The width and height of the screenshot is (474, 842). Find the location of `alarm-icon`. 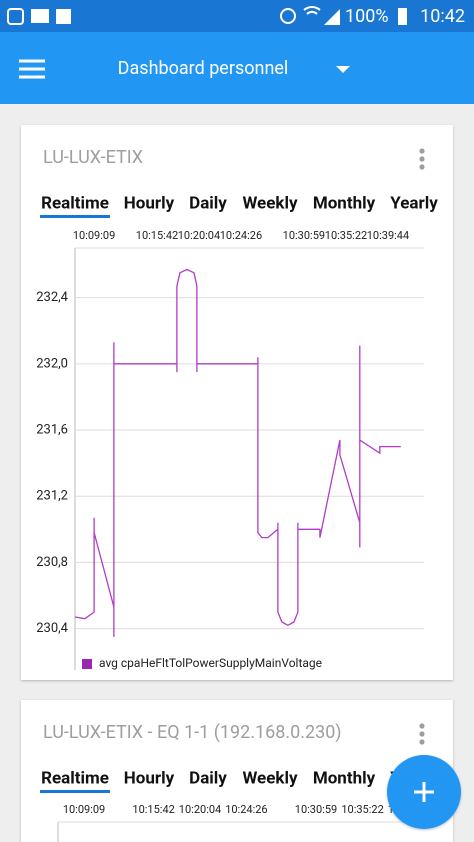

alarm-icon is located at coordinates (288, 16).